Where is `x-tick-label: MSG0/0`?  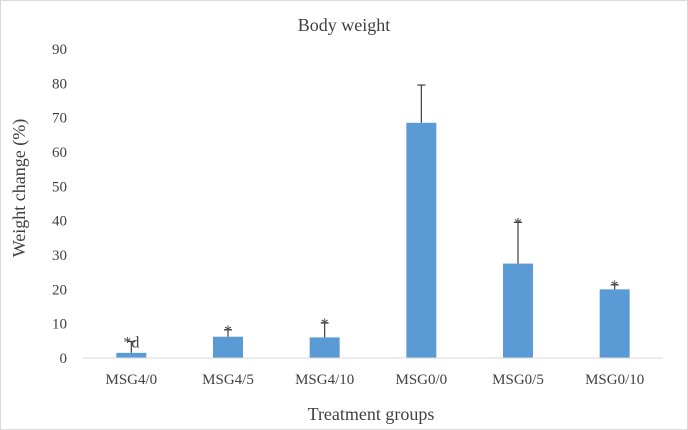
x-tick-label: MSG0/0 is located at coordinates (421, 380).